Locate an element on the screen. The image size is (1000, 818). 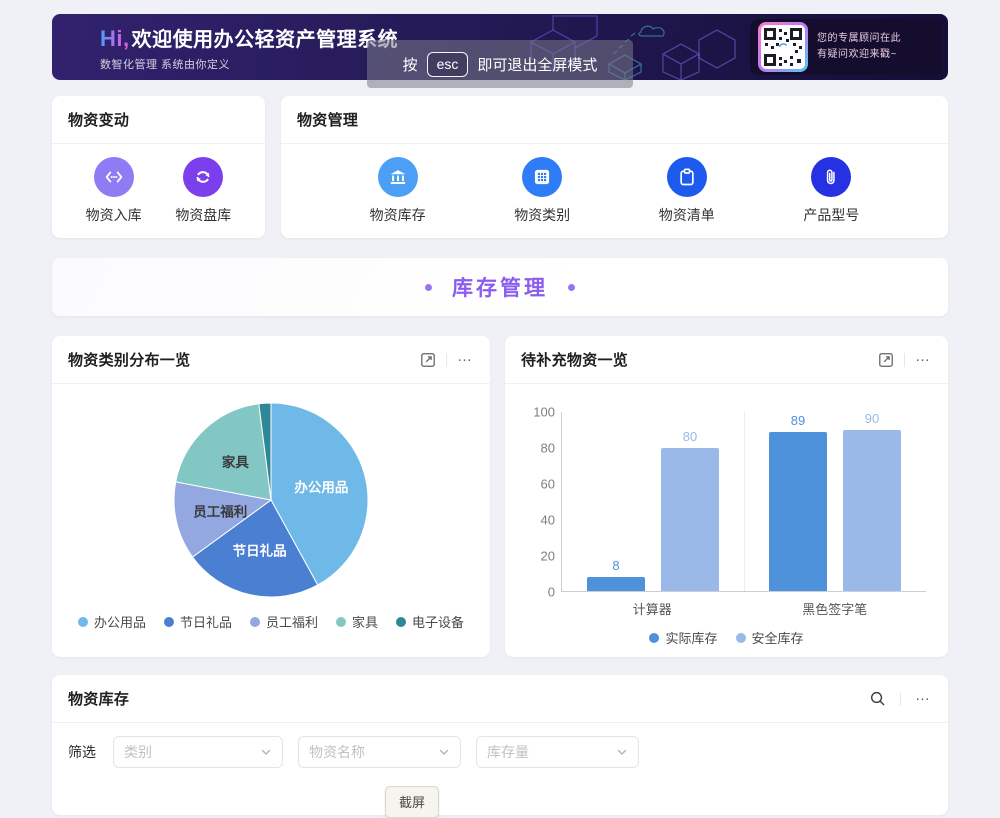
advisor-qr-code is located at coordinates (783, 47).